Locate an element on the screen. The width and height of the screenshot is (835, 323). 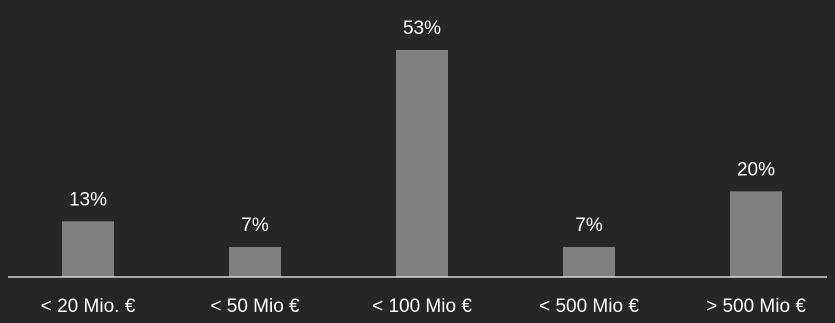
value-label-4: 20% is located at coordinates (756, 169).